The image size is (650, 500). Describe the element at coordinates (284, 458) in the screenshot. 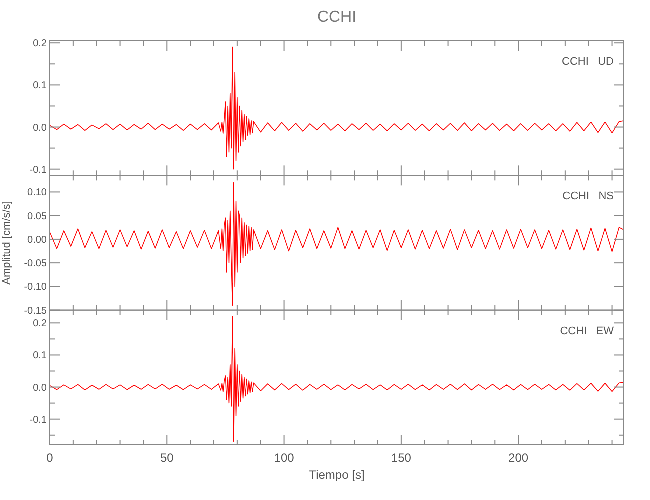

I see `x-tick-label: 100` at that location.